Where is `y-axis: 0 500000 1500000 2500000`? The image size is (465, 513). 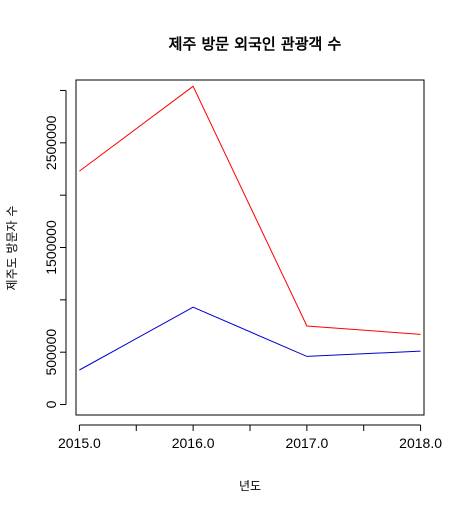
y-axis: 0 500000 1500000 2500000 is located at coordinates (55, 248).